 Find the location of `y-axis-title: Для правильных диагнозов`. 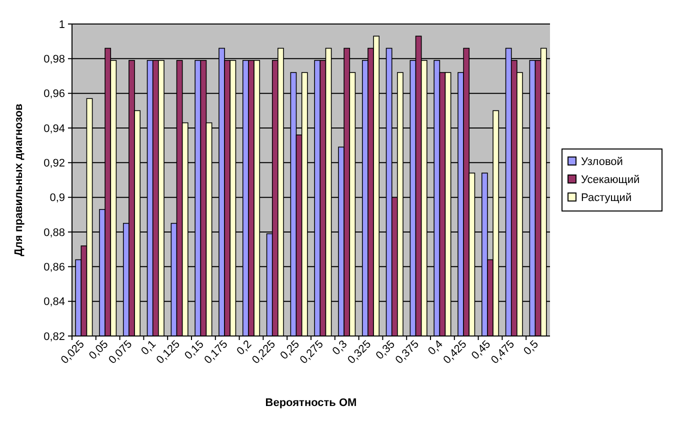

y-axis-title: Для правильных диагнозов is located at coordinates (19, 179).